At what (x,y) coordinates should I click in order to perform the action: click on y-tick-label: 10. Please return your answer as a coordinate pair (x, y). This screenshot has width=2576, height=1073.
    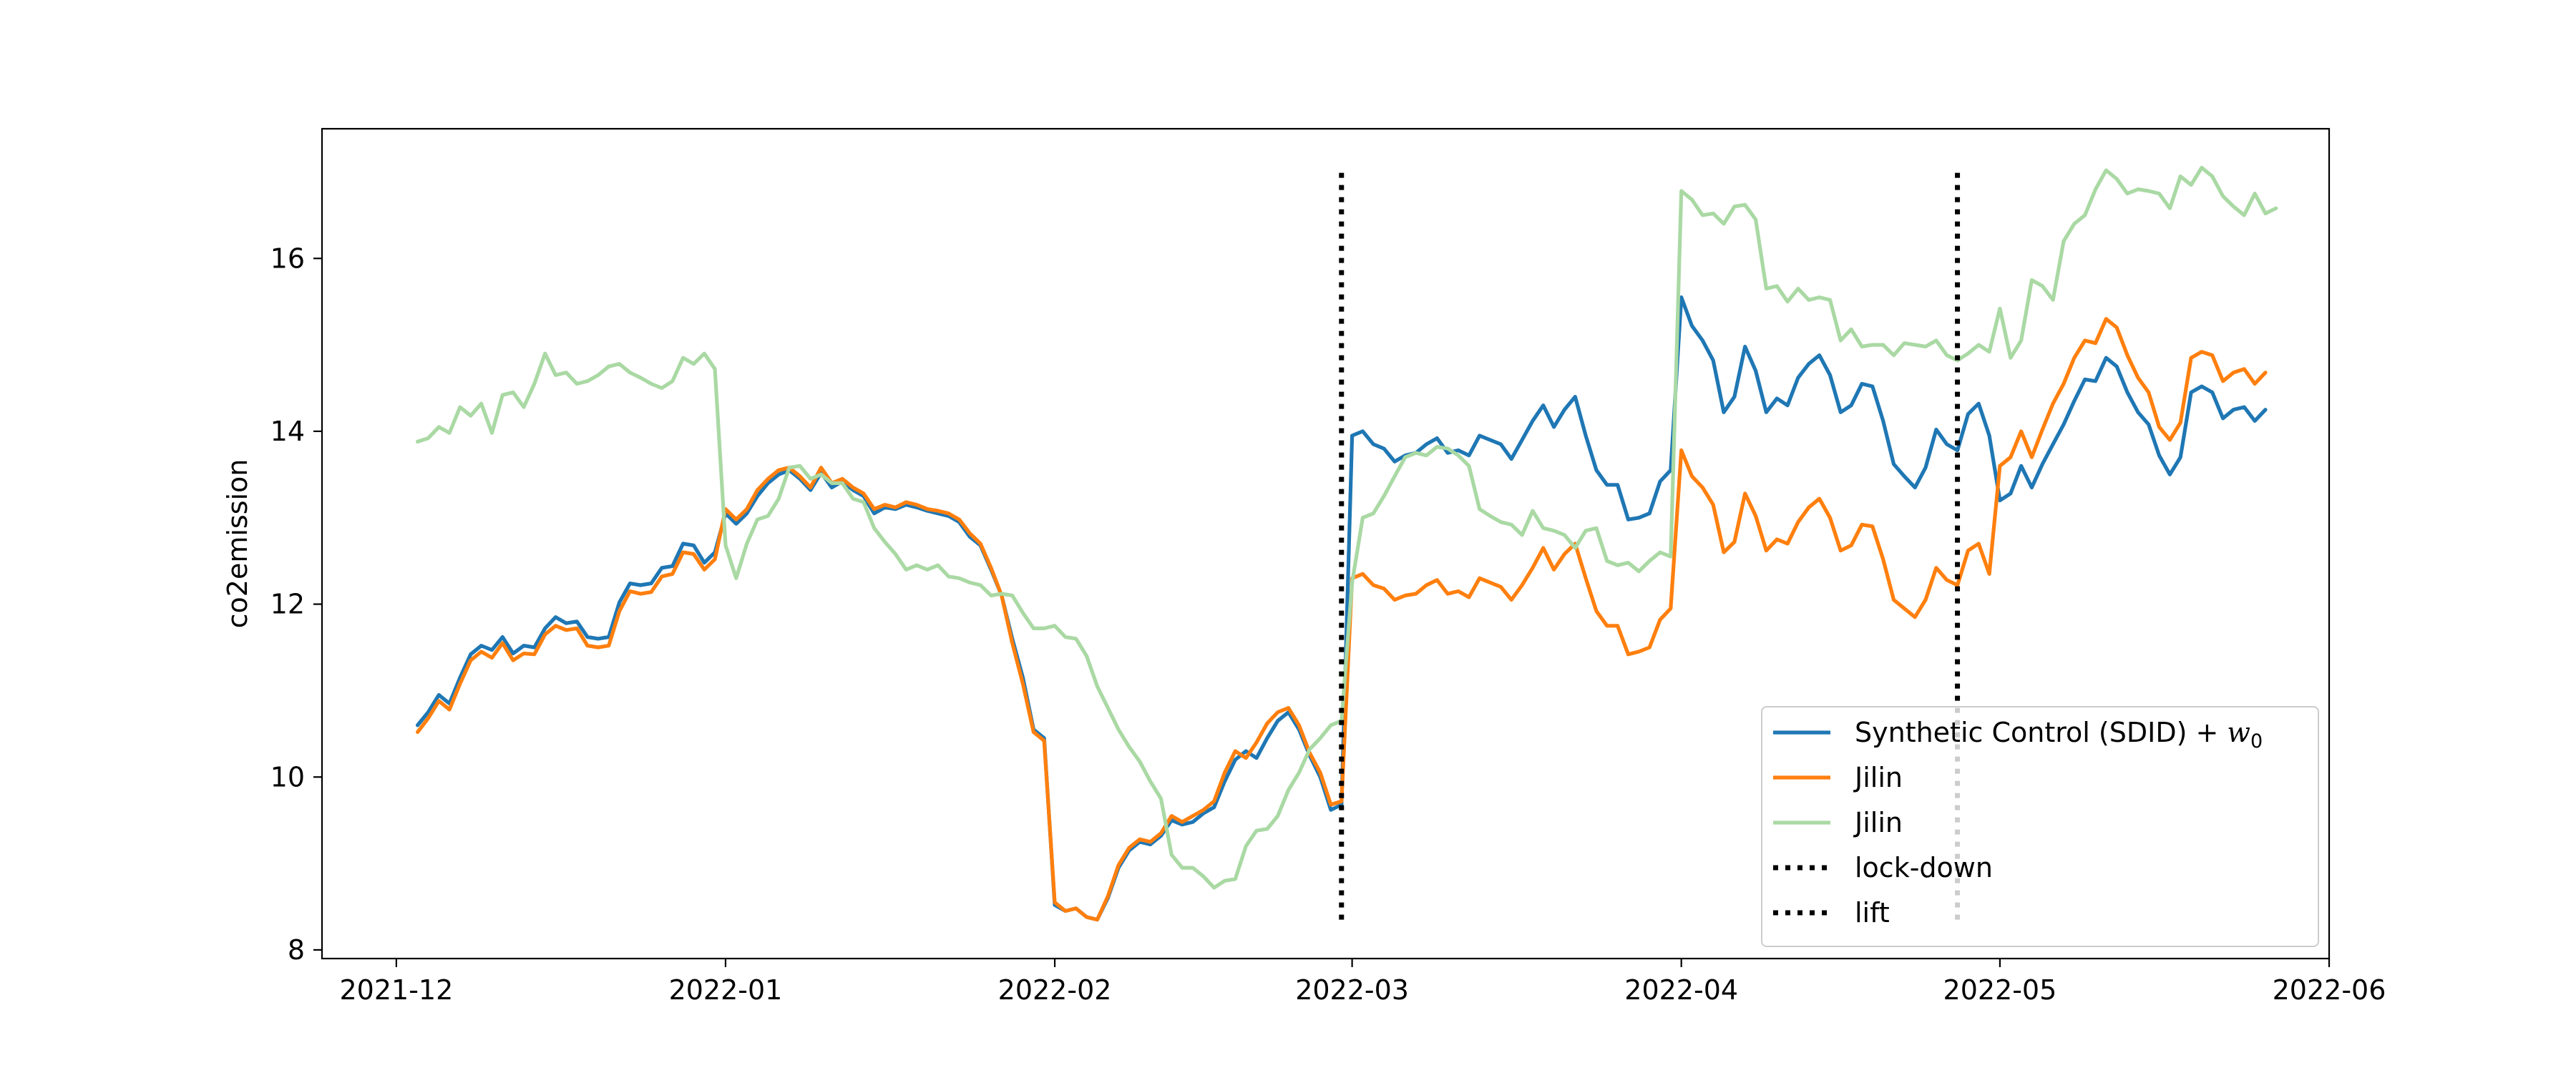
    Looking at the image, I should click on (287, 777).